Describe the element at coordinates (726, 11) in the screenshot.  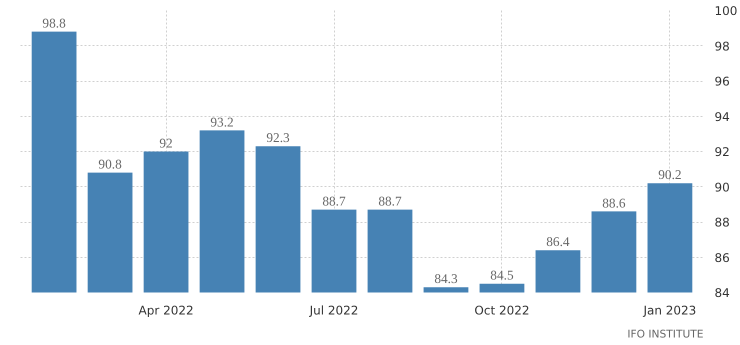
I see `y-tick-label: 100` at that location.